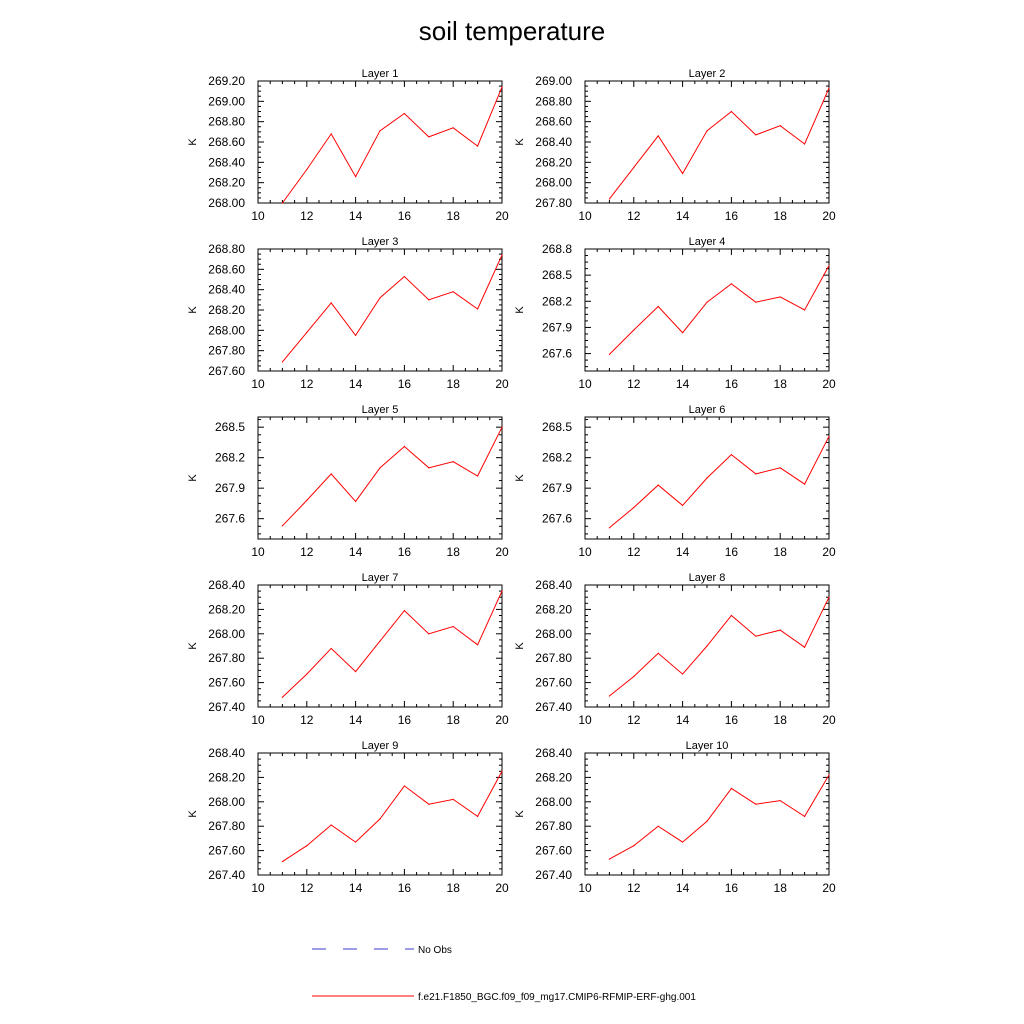 Image resolution: width=1024 pixels, height=1024 pixels. Describe the element at coordinates (553, 81) in the screenshot. I see `y-tick-label: 269.00` at that location.